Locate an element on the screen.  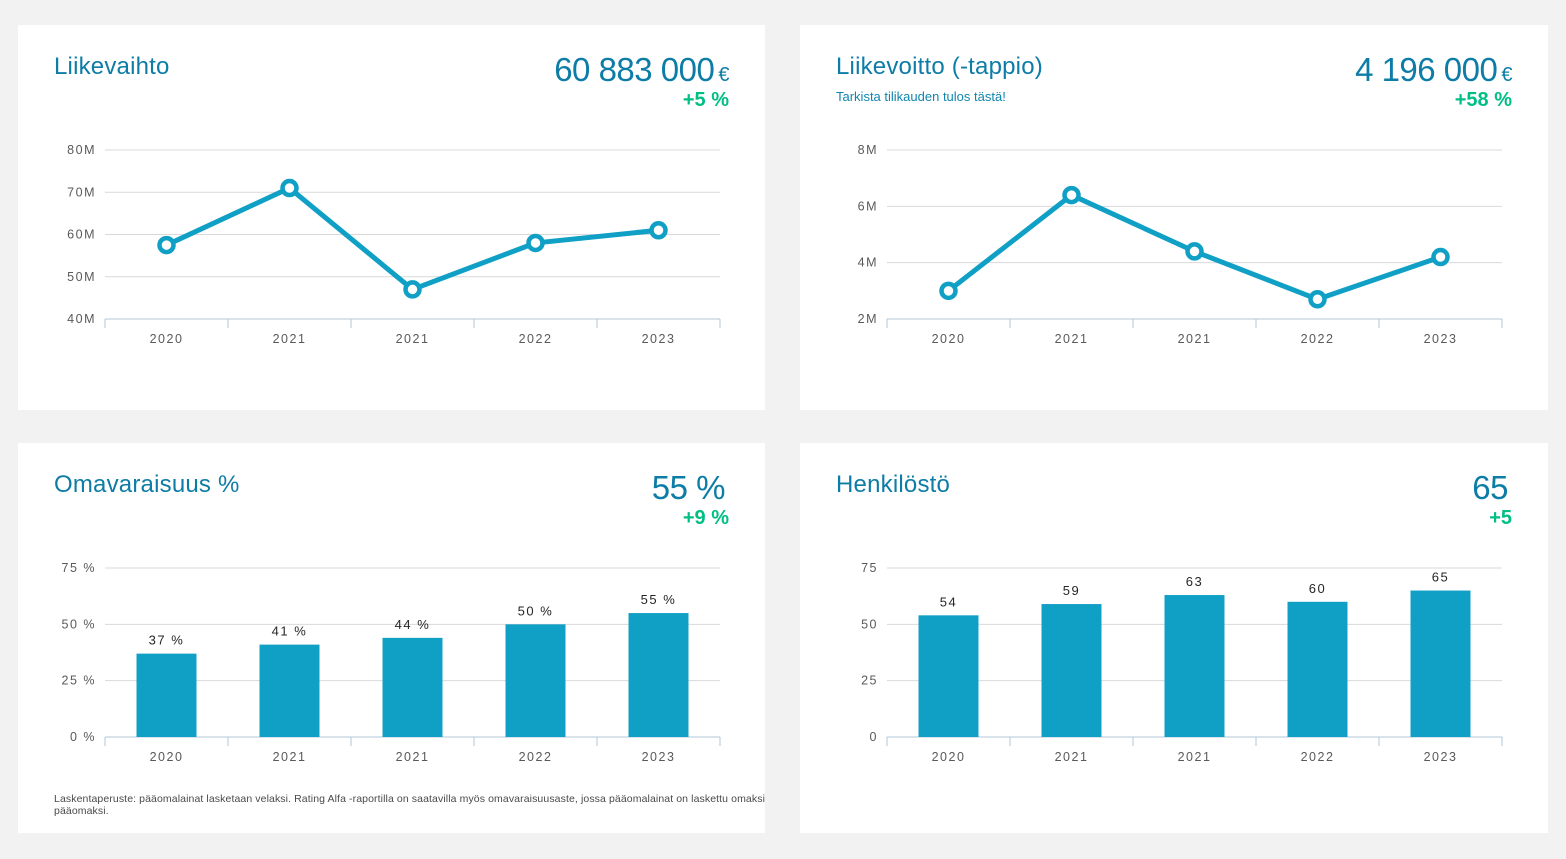
metric-number: 60 883 000 is located at coordinates (634, 69).